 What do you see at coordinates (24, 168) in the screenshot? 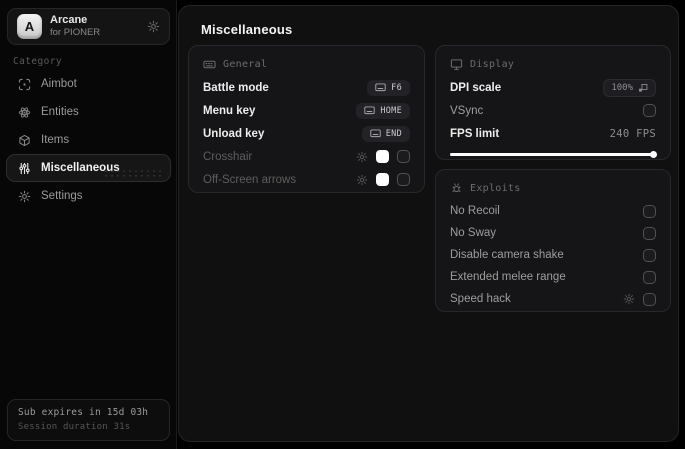
I see `sliders-icon` at bounding box center [24, 168].